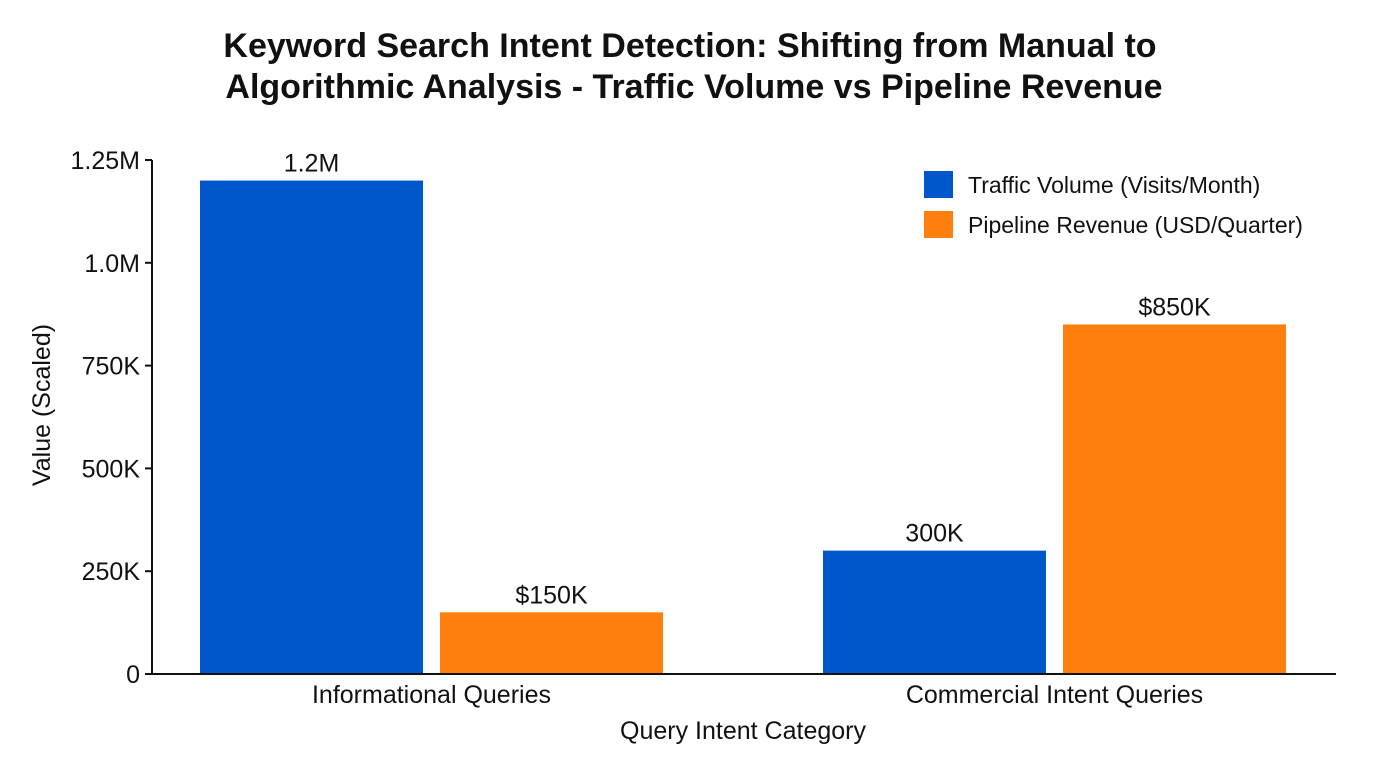 The width and height of the screenshot is (1376, 773). I want to click on y-tick-label: 750K, so click(111, 367).